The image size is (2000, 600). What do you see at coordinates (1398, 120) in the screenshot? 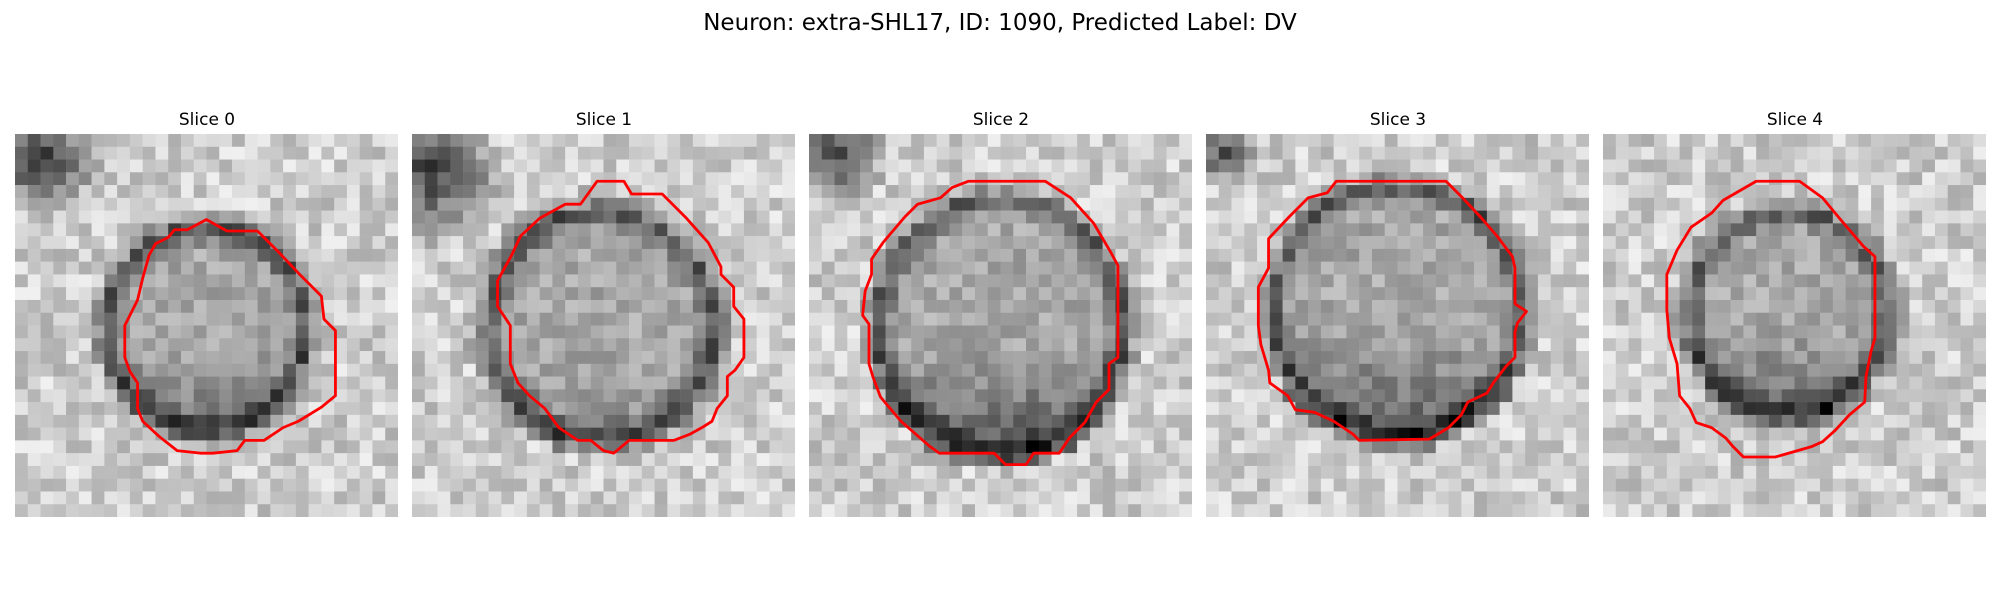
I see `slice-title-3: Slice 3` at bounding box center [1398, 120].